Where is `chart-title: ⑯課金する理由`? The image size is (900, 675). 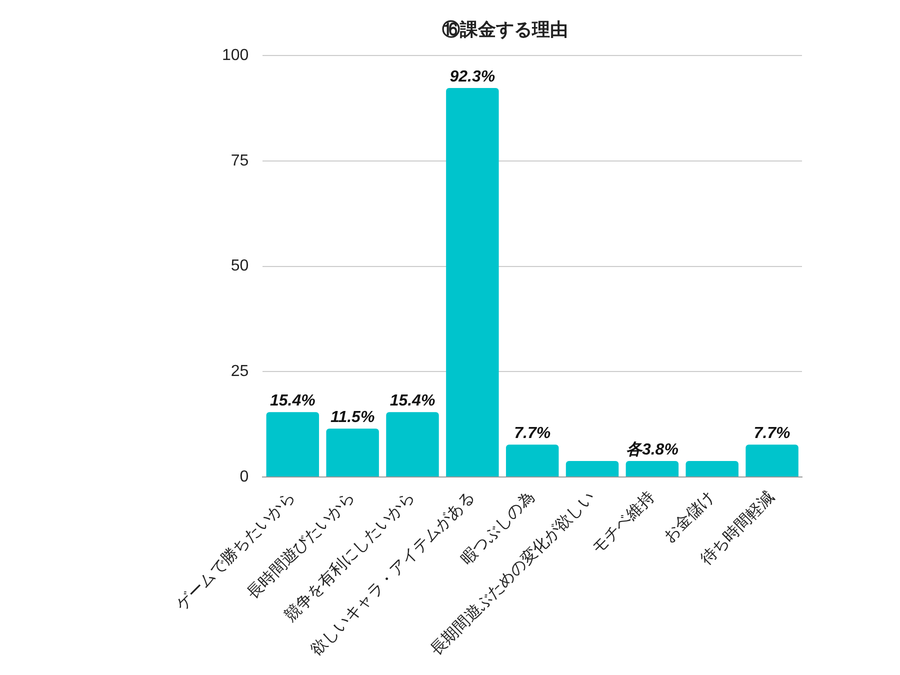 chart-title: ⑯課金する理由 is located at coordinates (505, 29).